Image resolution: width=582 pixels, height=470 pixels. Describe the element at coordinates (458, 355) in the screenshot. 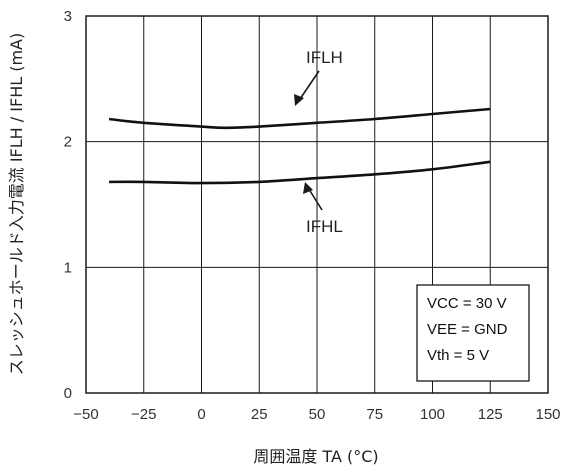

I see `condition-vth: Vth = 5 V` at that location.